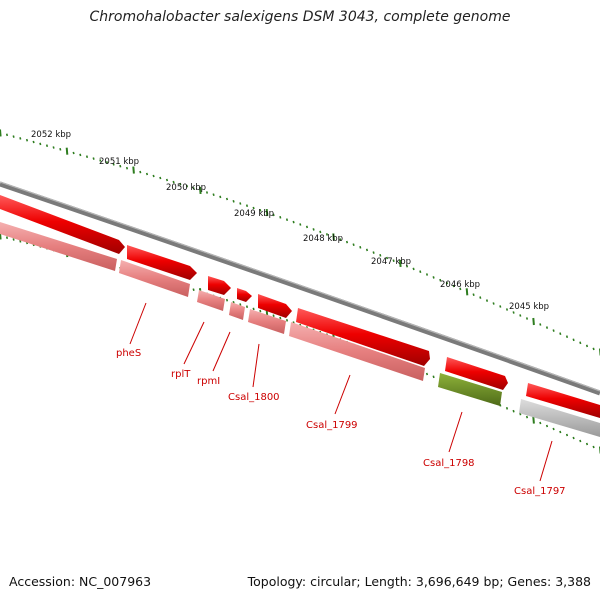 Image resolution: width=600 pixels, height=600 pixels. I want to click on gene-label-Csal_1799: Csal_1799, so click(332, 425).